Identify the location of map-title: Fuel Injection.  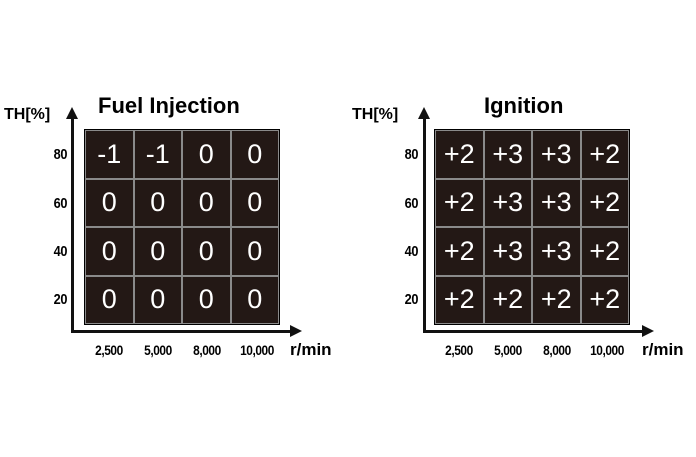
(169, 105).